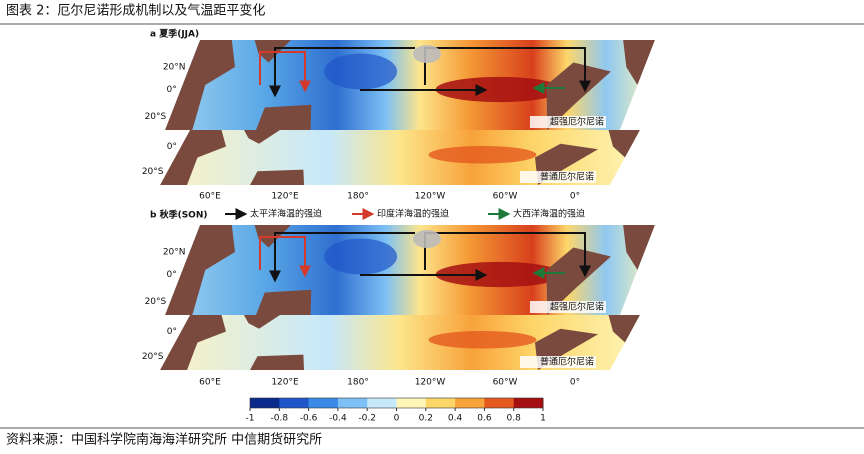 This screenshot has height=454, width=864. Describe the element at coordinates (309, 419) in the screenshot. I see `colorbar-tick-label: -0.6` at that location.